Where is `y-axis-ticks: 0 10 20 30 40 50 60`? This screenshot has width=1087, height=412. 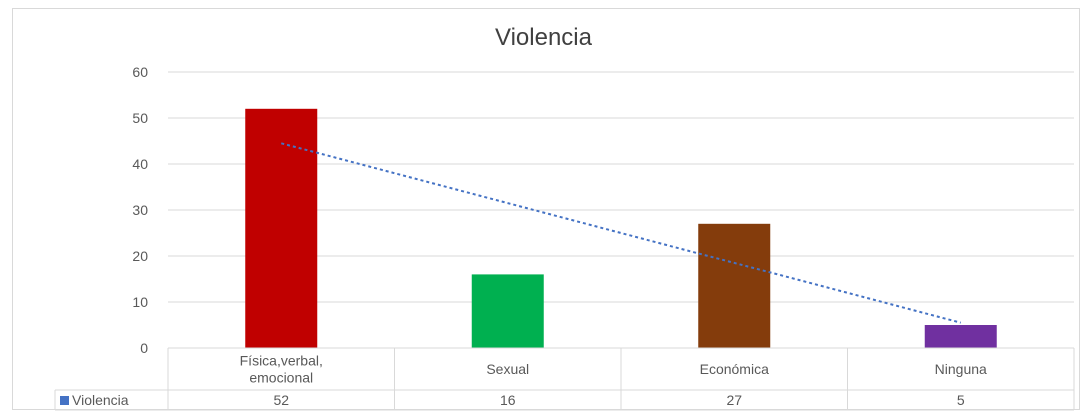 y-axis-ticks: 0 10 20 30 40 50 60 is located at coordinates (140, 210).